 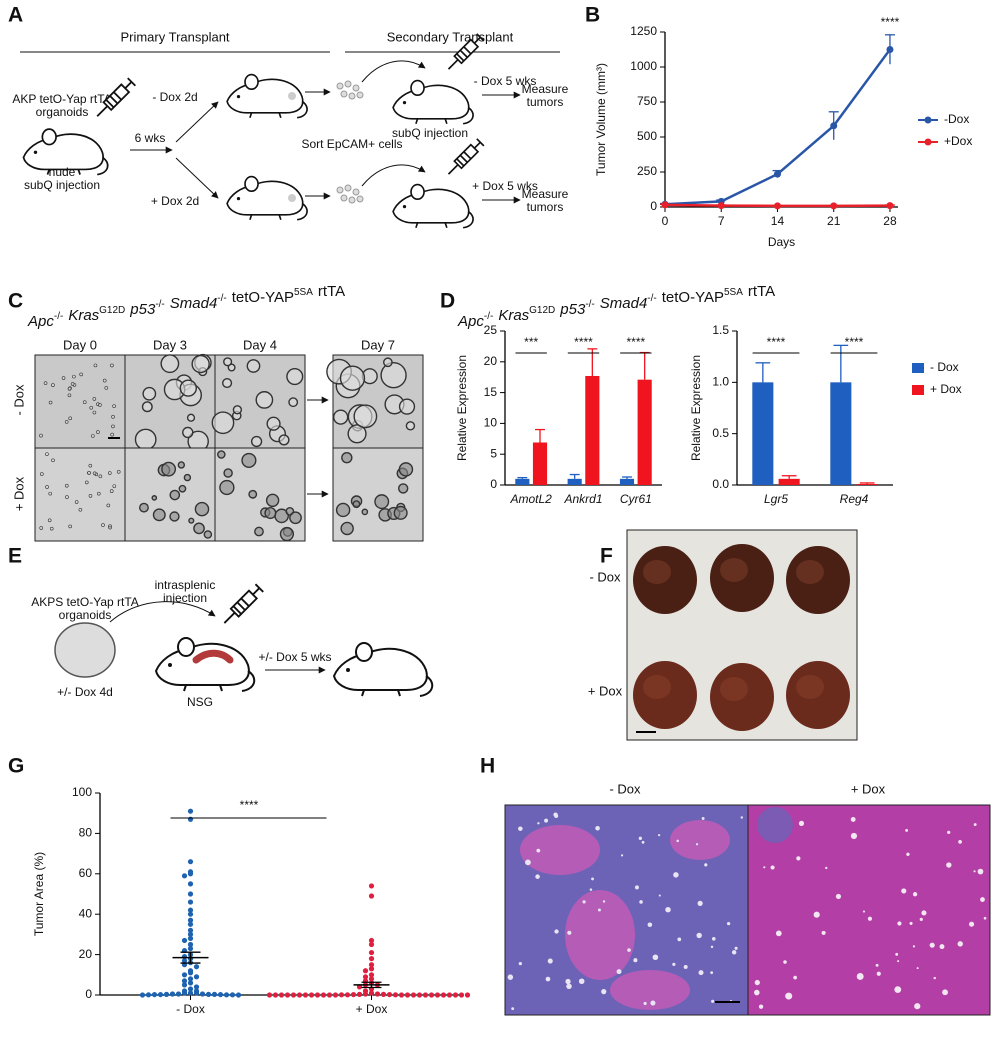 What do you see at coordinates (542, 310) in the screenshot?
I see `superscript: G12D` at bounding box center [542, 310].